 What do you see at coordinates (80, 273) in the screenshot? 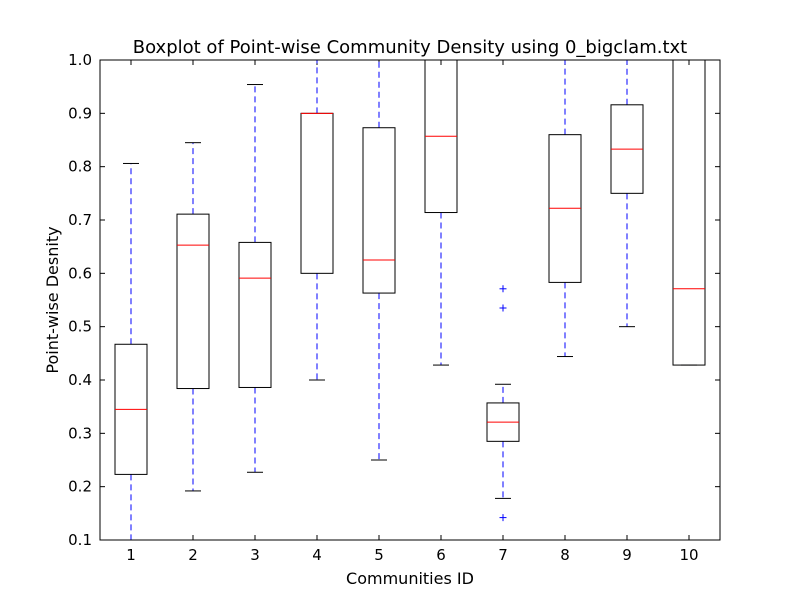
I see `y-tick-label: 0.6` at bounding box center [80, 273].